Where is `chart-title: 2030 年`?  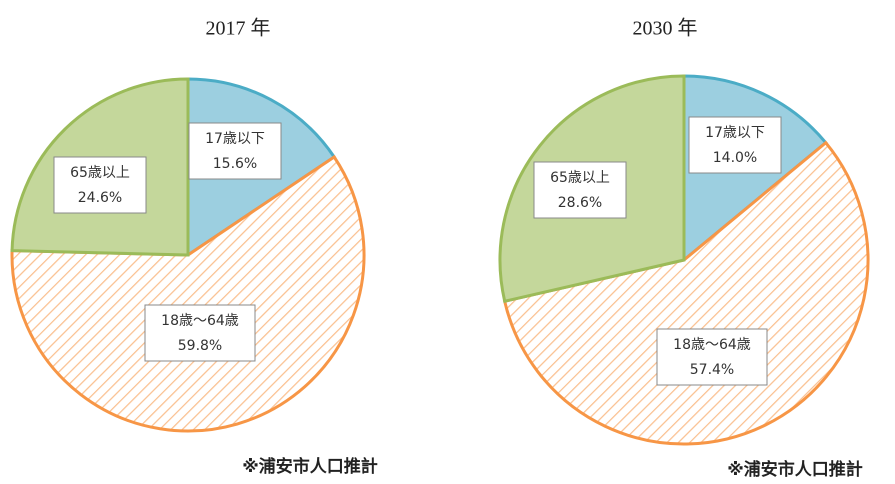 chart-title: 2030 年 is located at coordinates (665, 28).